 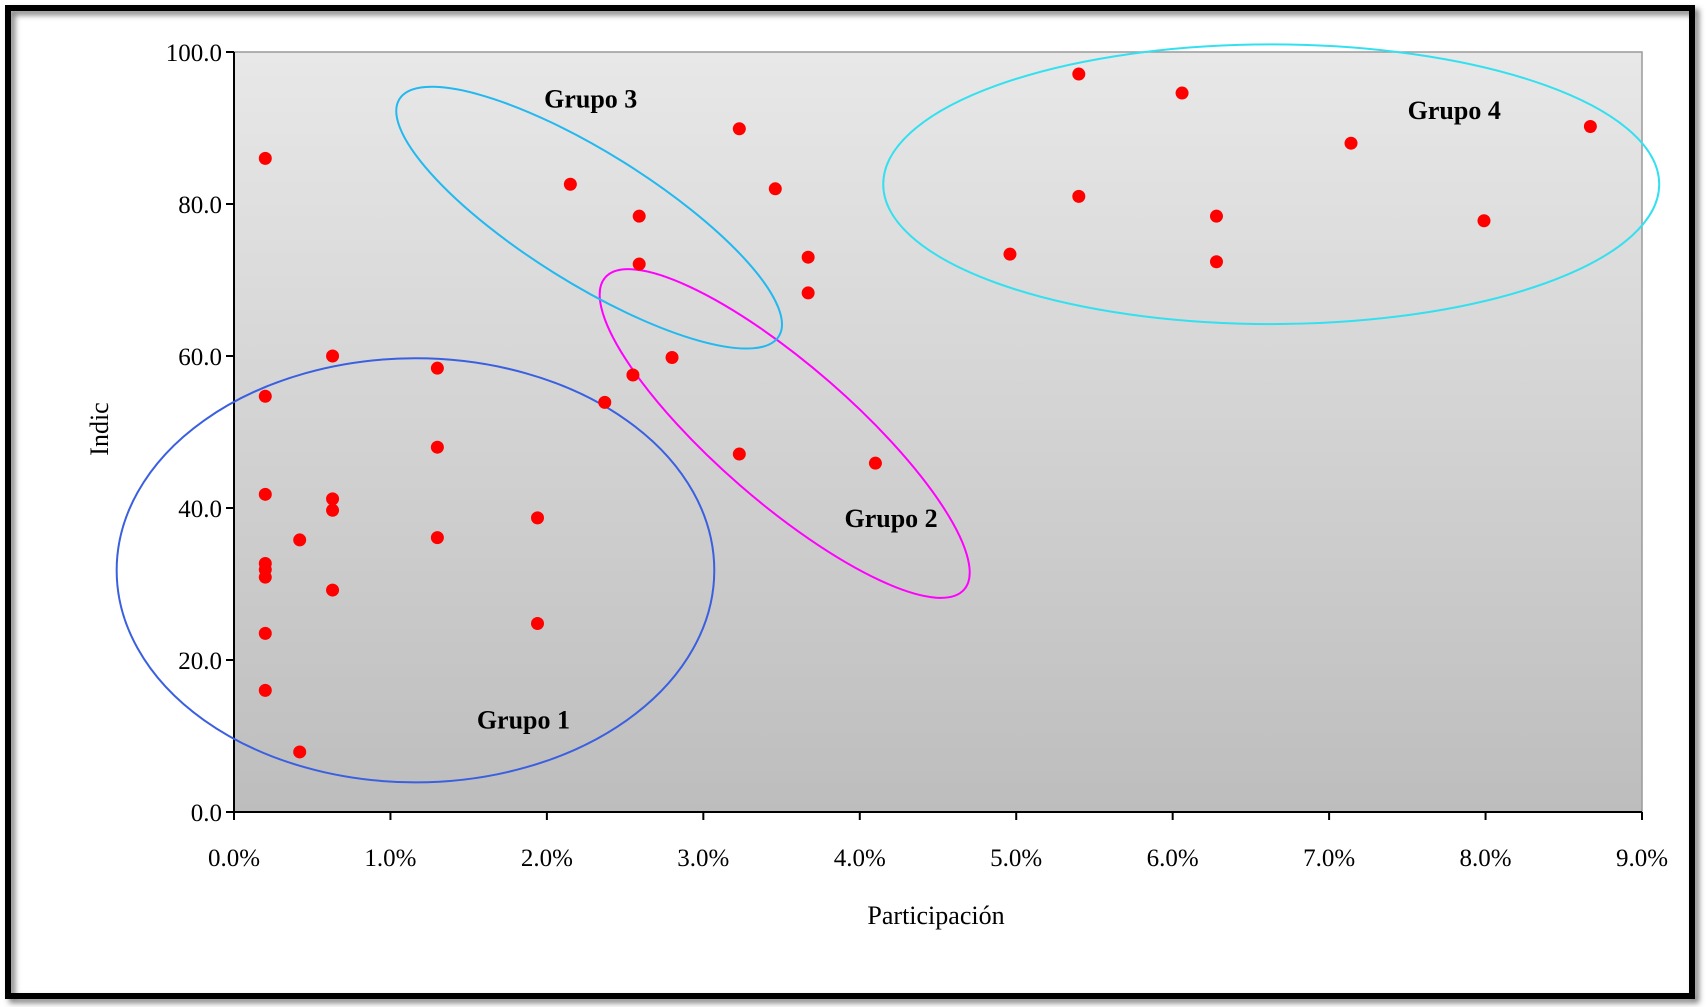 What do you see at coordinates (390, 858) in the screenshot?
I see `x-tick-label: 1.0%` at bounding box center [390, 858].